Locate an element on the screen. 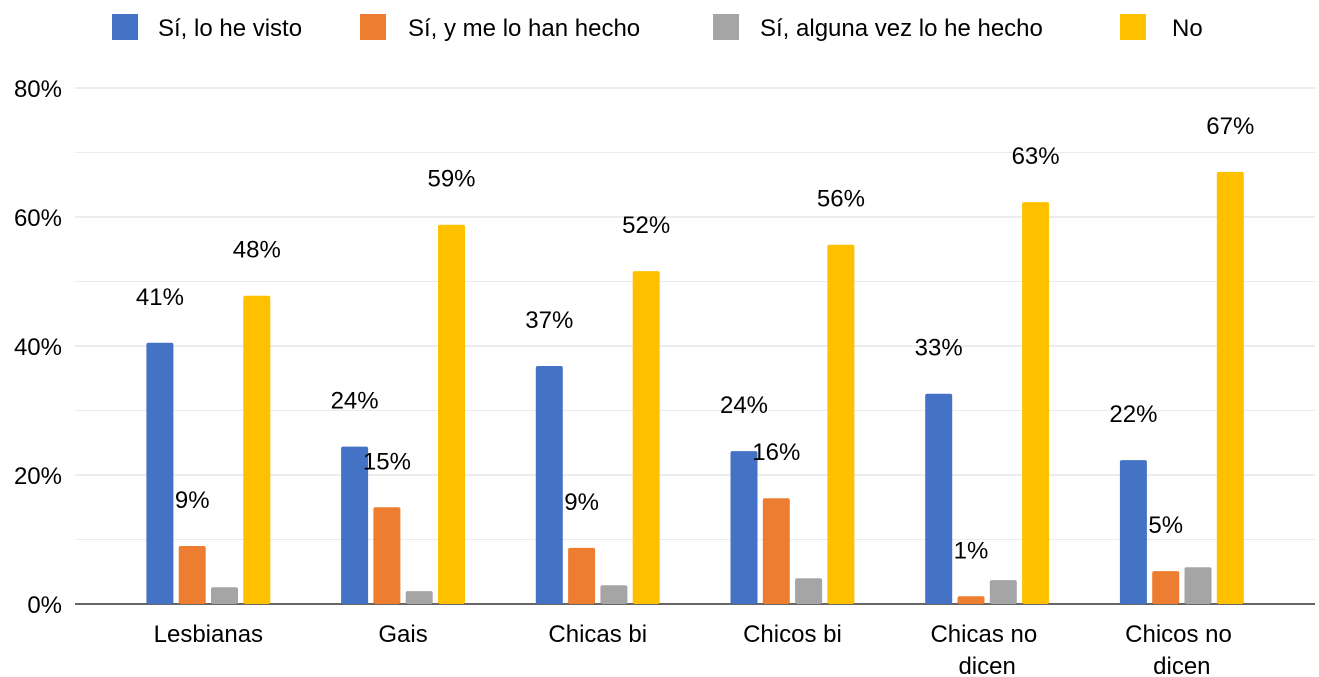 The height and width of the screenshot is (677, 1319). legend-label: No is located at coordinates (1187, 28).